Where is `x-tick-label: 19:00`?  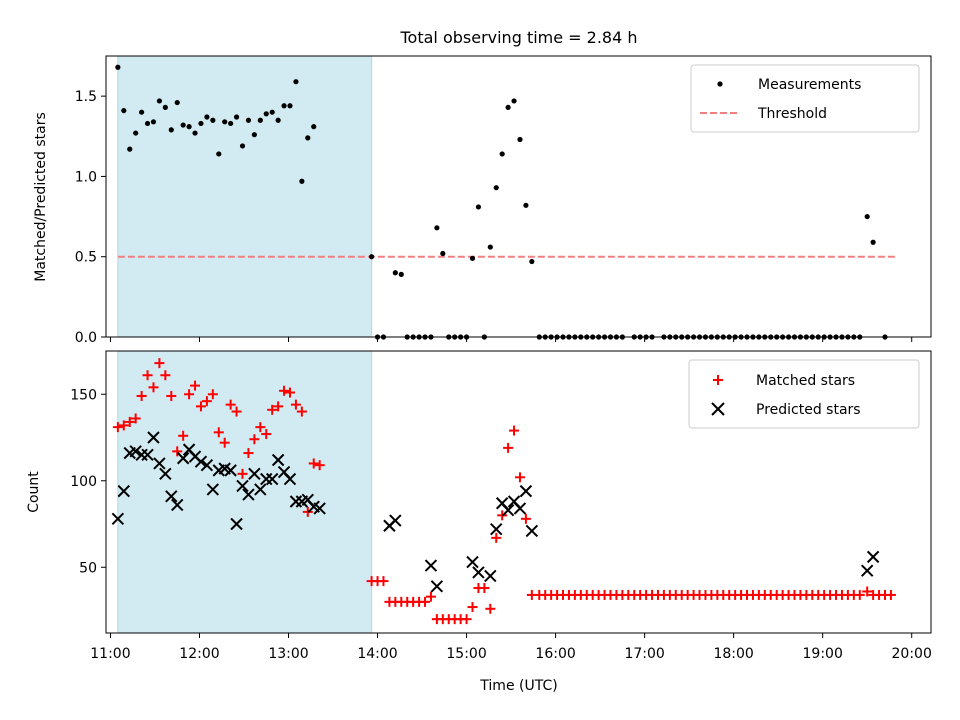
x-tick-label: 19:00 is located at coordinates (823, 654).